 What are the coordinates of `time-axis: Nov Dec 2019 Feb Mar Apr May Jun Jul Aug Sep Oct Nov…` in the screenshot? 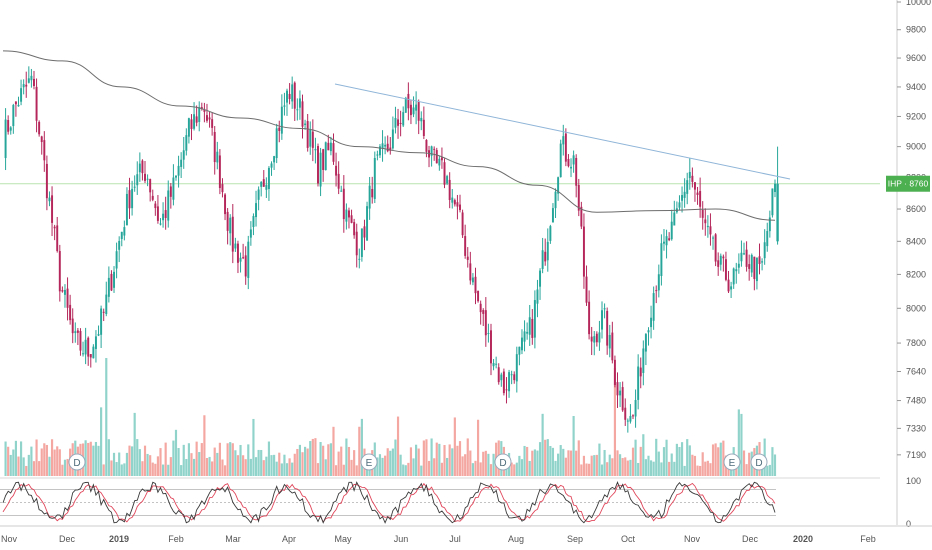 It's located at (466, 534).